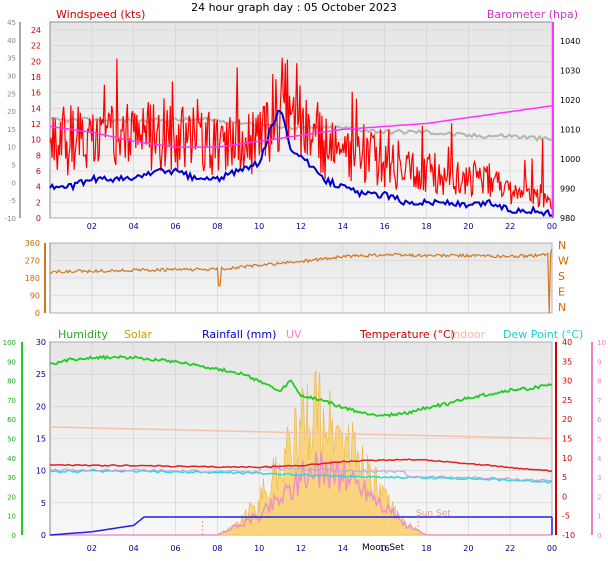  Describe the element at coordinates (567, 381) in the screenshot. I see `temperature-tick-label: 30` at that location.